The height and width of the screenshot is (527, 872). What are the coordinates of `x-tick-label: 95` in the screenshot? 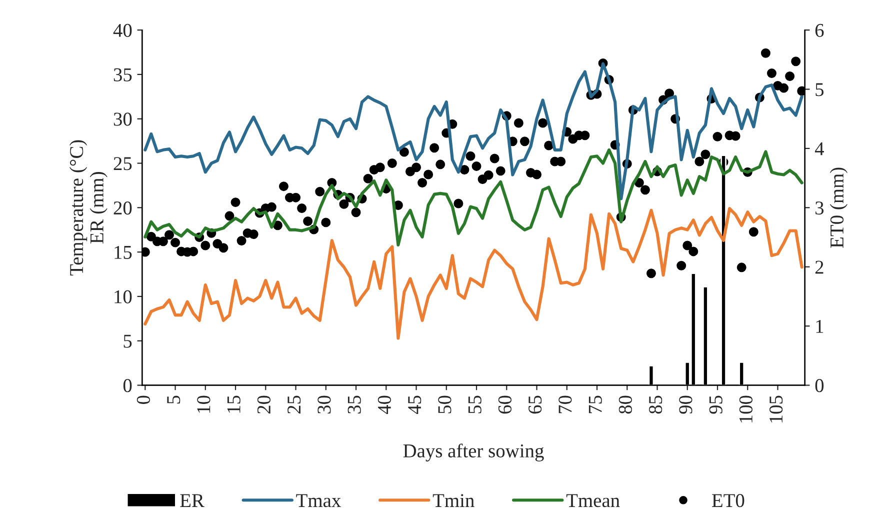 It's located at (715, 405).